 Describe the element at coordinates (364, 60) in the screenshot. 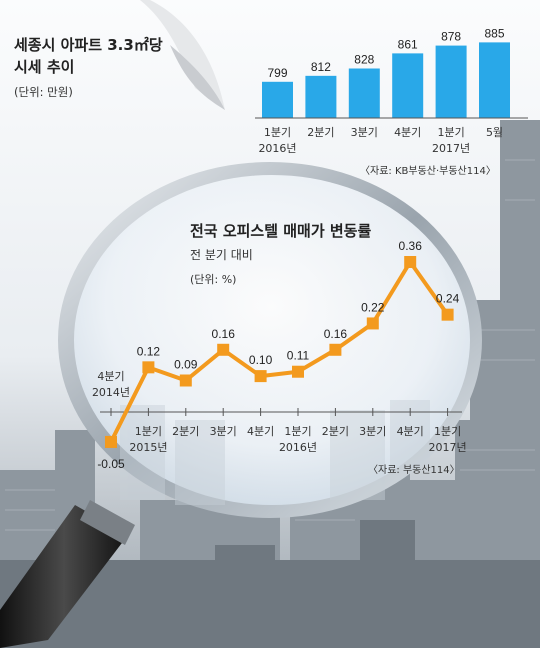

I see `bar-value-label: 828` at that location.